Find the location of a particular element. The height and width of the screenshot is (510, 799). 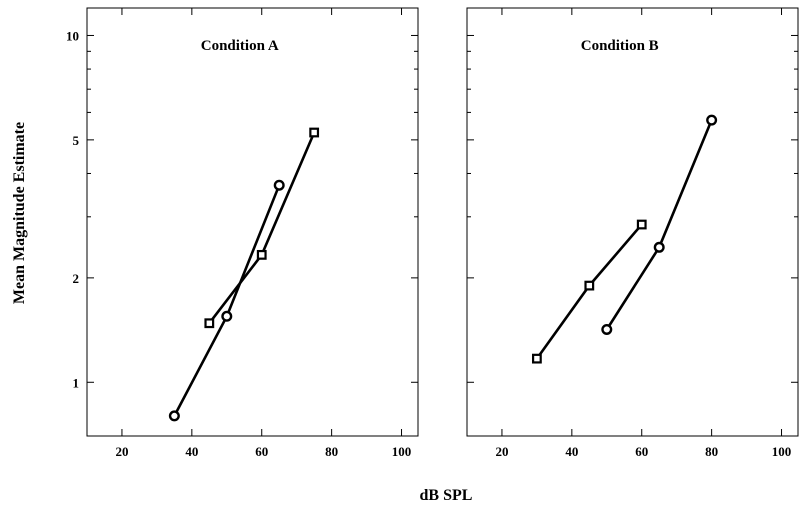

y-tick-label: 10 is located at coordinates (72, 35).